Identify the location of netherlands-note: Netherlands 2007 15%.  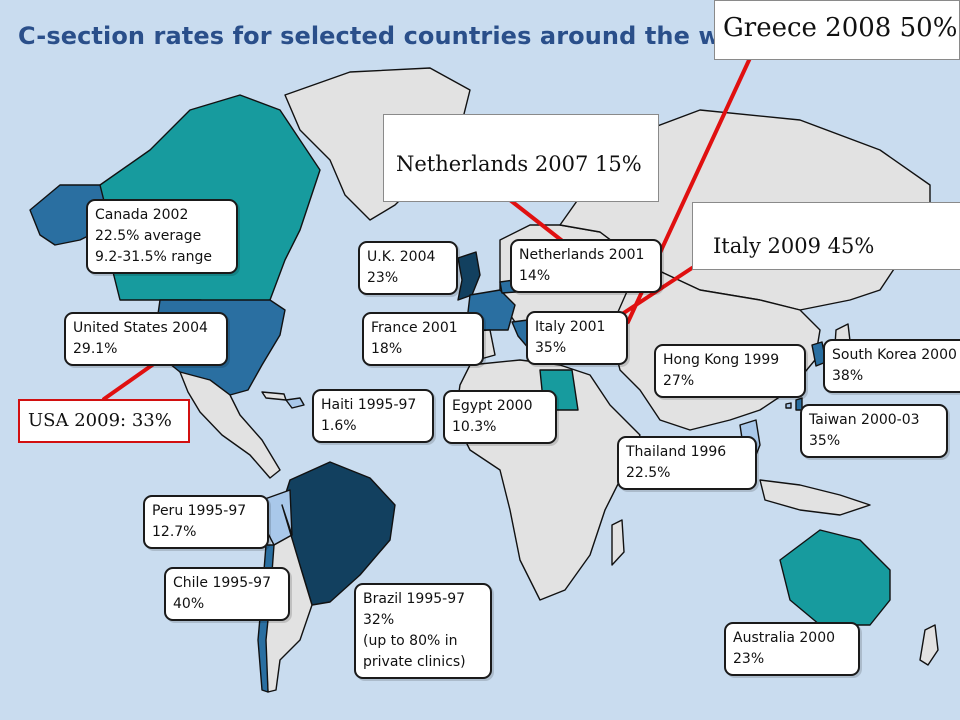
(521, 158).